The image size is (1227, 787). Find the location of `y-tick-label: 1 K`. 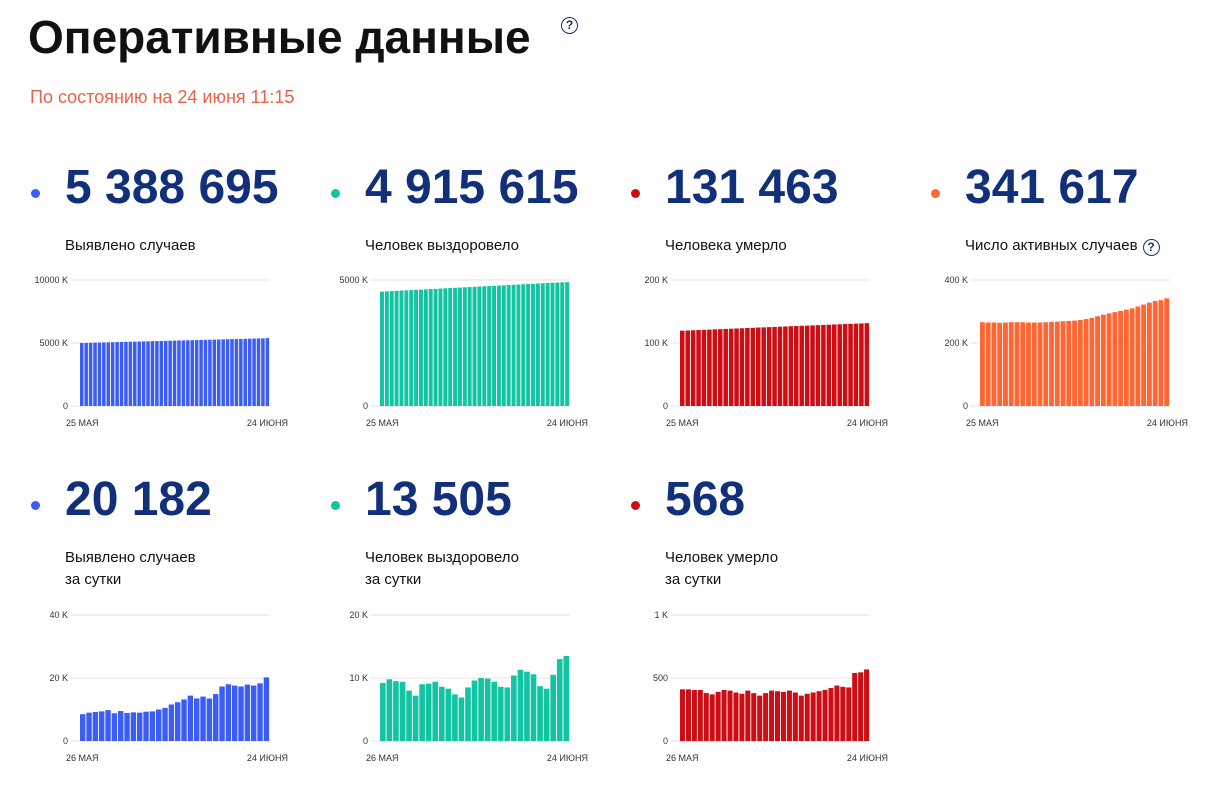

y-tick-label: 1 K is located at coordinates (661, 615).